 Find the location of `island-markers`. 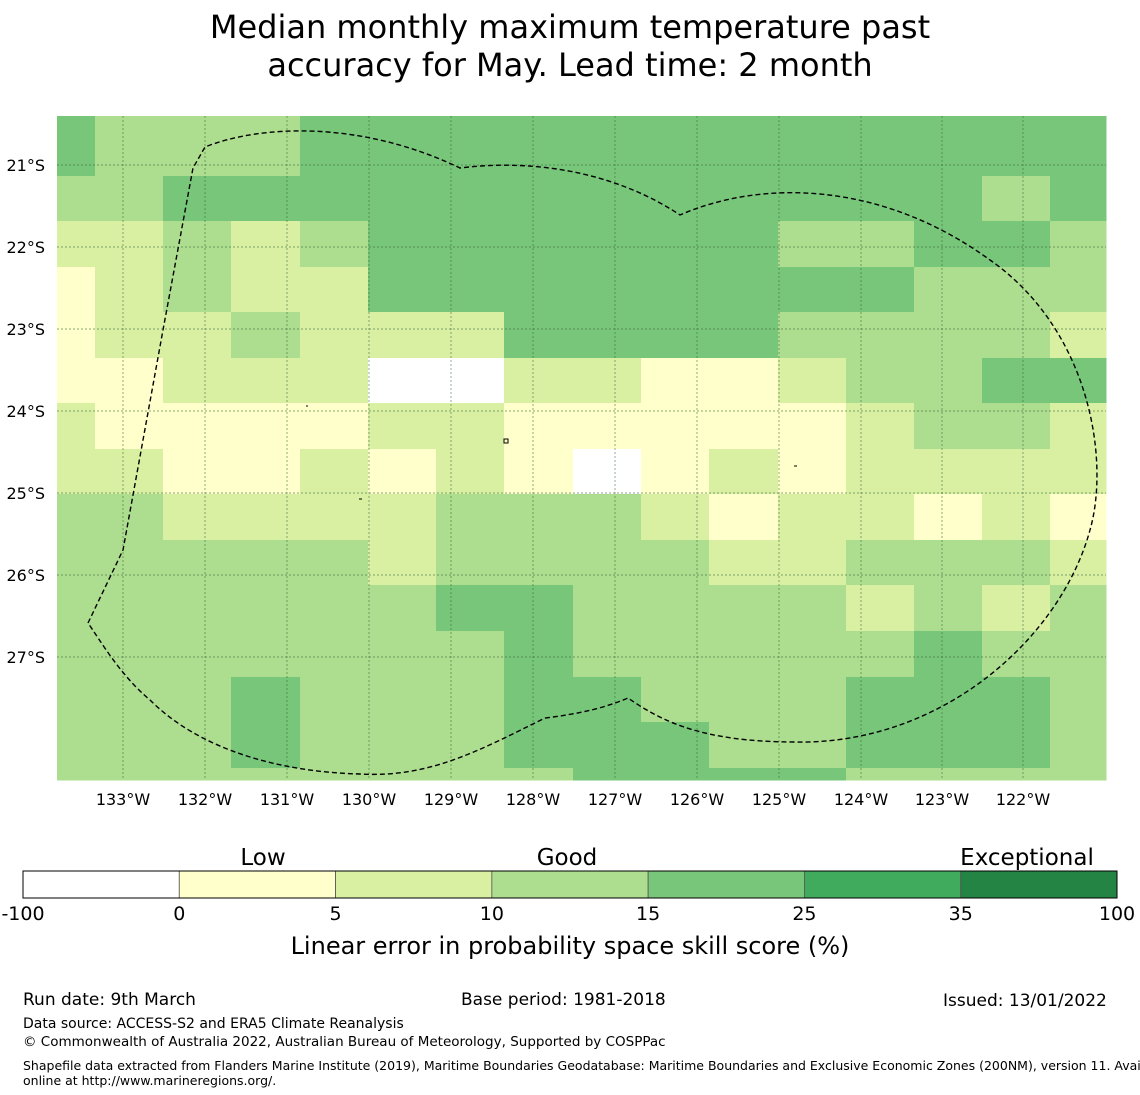

island-markers is located at coordinates (551, 452).